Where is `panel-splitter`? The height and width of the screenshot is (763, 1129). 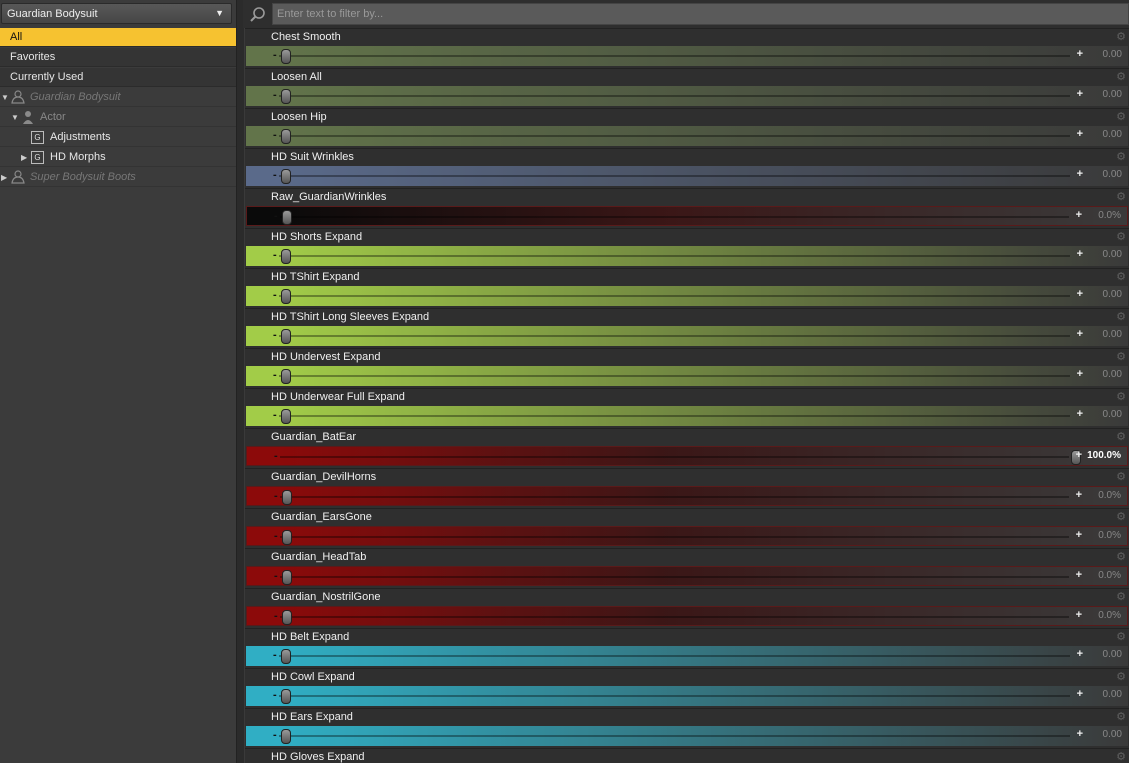 panel-splitter is located at coordinates (240, 381).